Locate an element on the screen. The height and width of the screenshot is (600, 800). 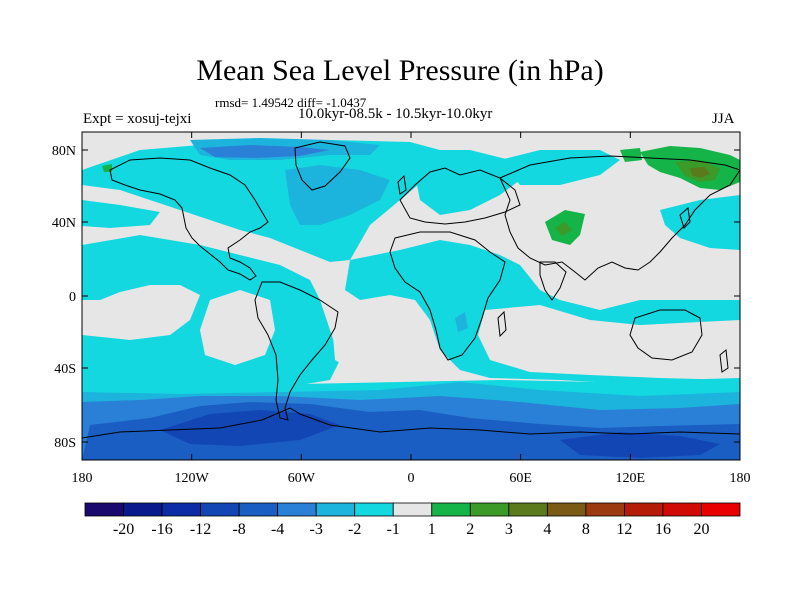
field-north-atlantic-m2 is located at coordinates (337, 195).